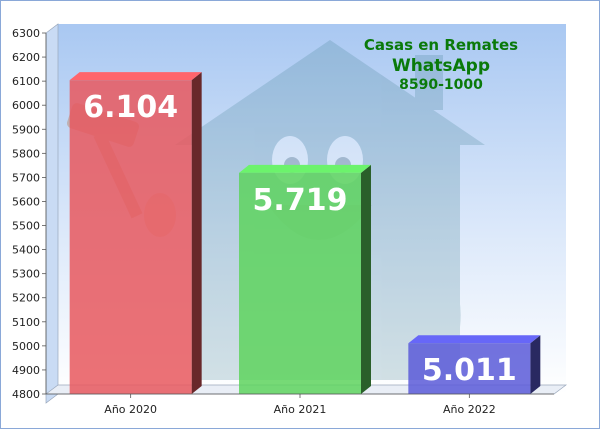 The height and width of the screenshot is (429, 600). What do you see at coordinates (26, 177) in the screenshot?
I see `y-tick-label: 5700` at bounding box center [26, 177].